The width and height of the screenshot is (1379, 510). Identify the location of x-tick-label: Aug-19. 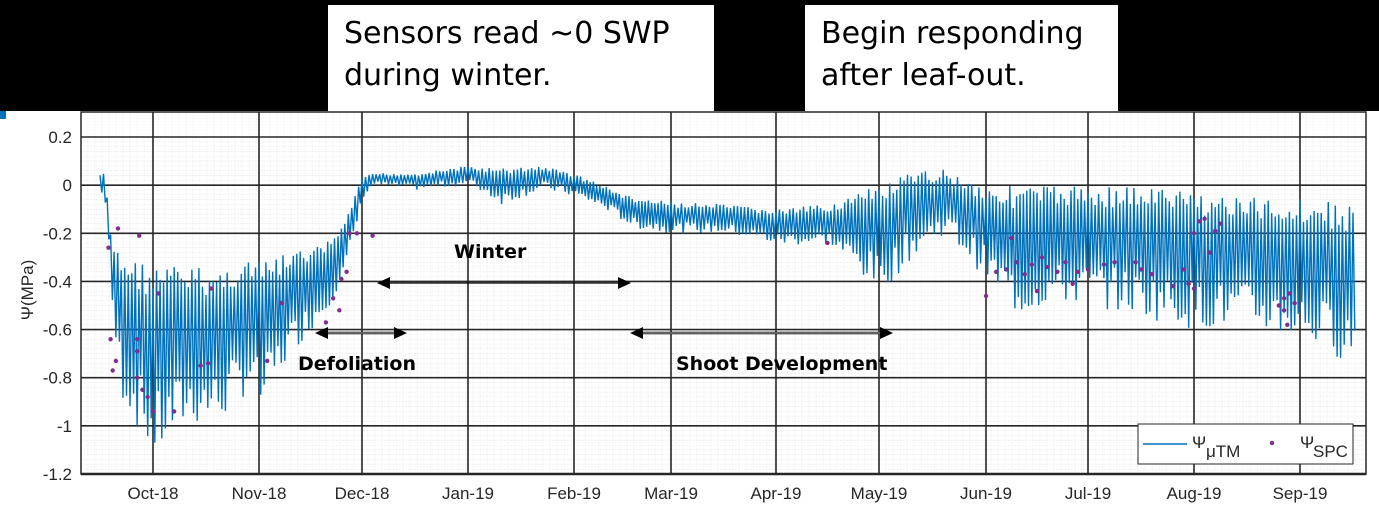
(1194, 493).